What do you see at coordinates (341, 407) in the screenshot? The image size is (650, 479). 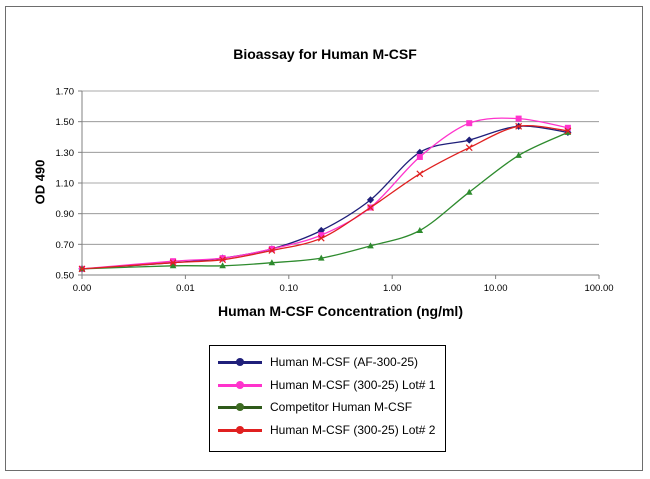 I see `legend-label: Competitor Human M-CSF` at bounding box center [341, 407].